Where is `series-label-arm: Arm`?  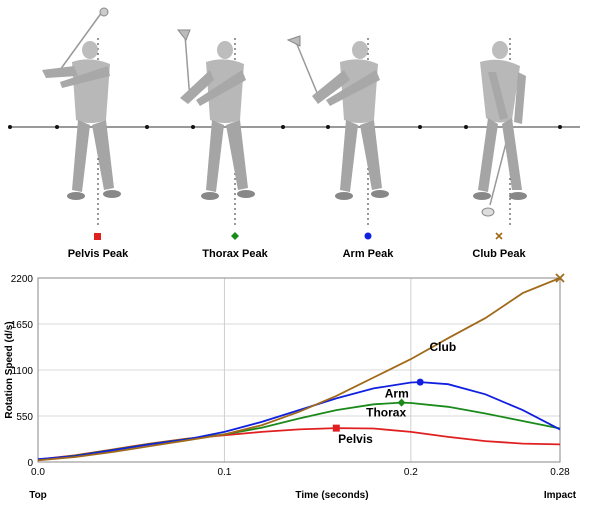
series-label-arm: Arm is located at coordinates (397, 394).